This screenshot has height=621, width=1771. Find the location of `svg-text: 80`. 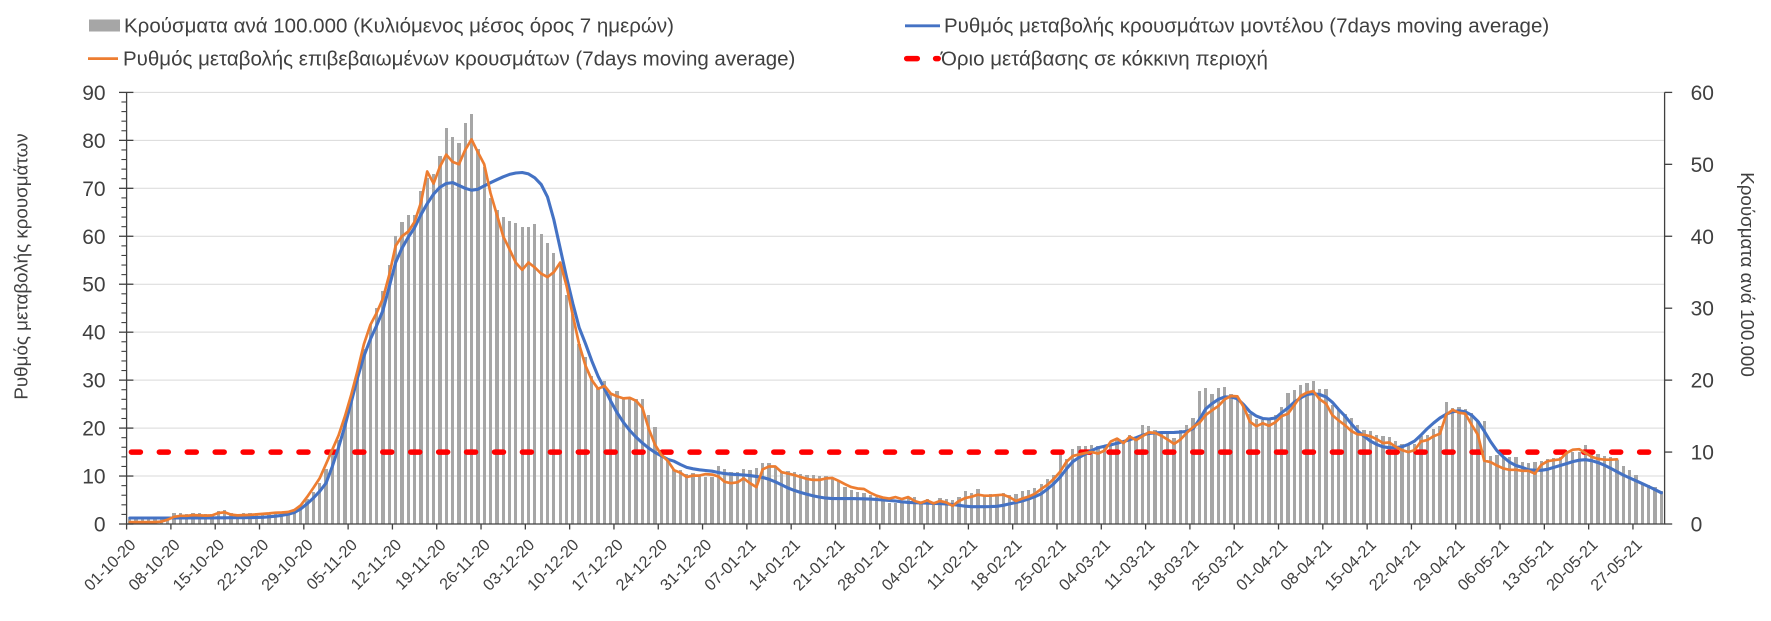

svg-text: 80 is located at coordinates (93, 141).